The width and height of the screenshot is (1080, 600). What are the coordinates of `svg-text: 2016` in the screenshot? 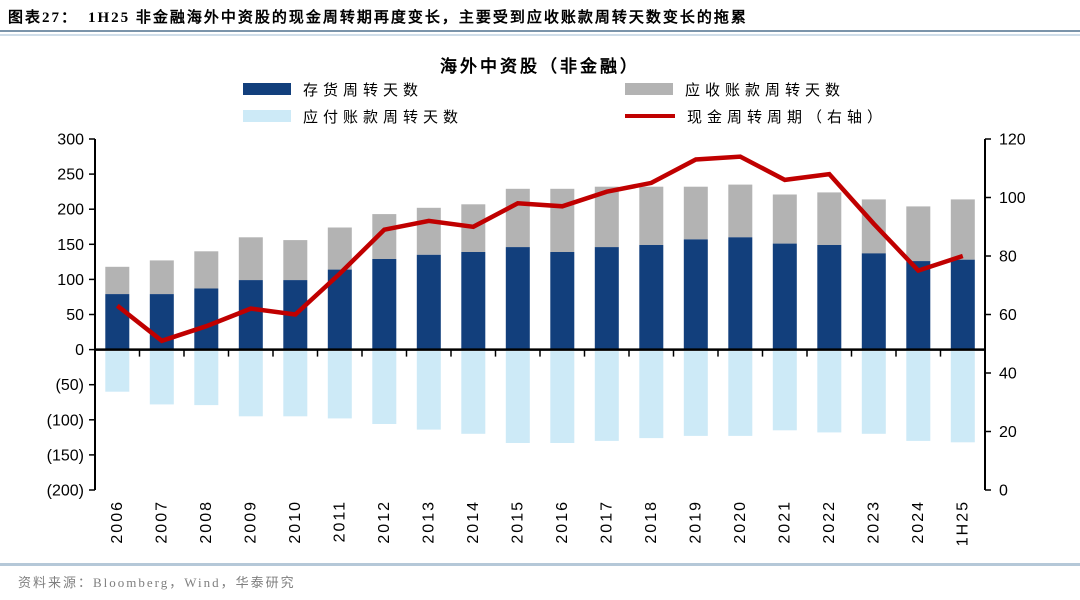 It's located at (562, 522).